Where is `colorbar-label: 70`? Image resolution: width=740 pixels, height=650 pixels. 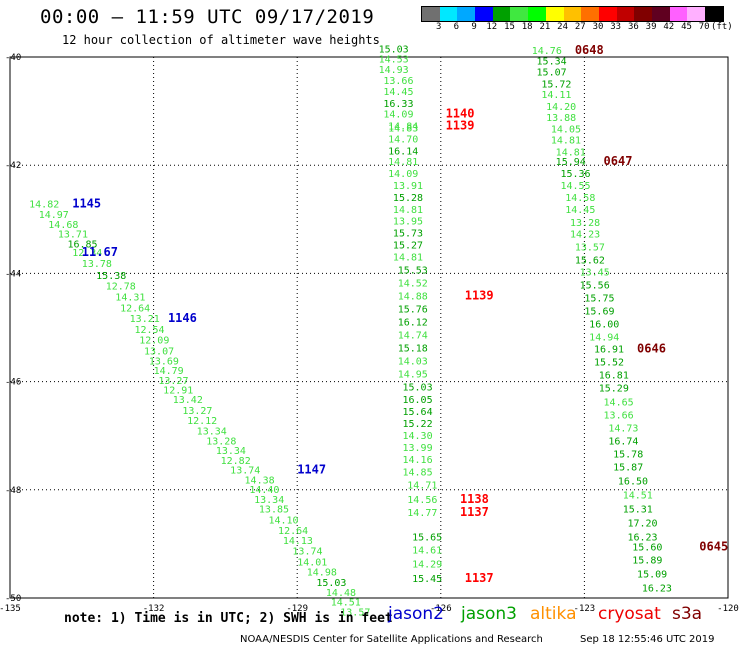 colorbar-label: 70 is located at coordinates (704, 27).